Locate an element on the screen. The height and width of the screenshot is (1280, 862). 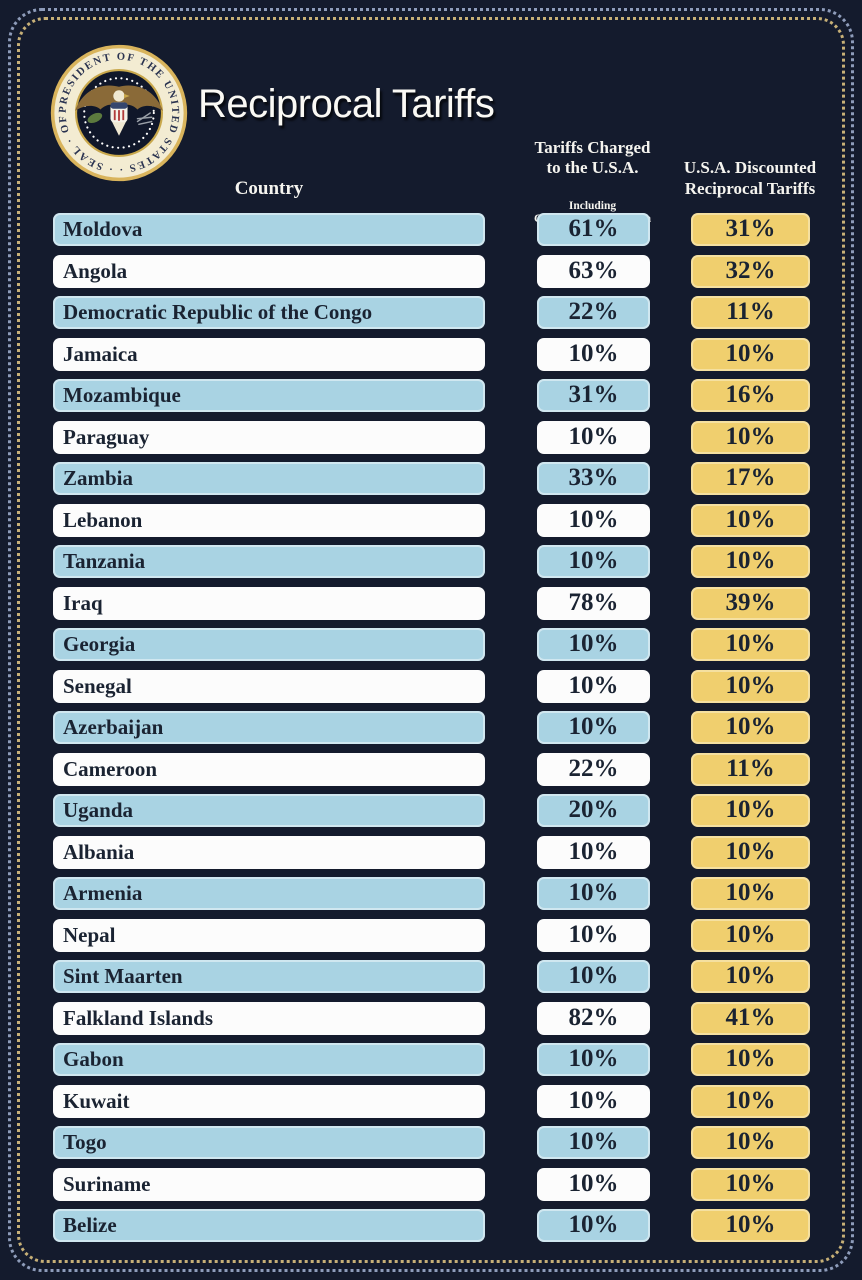
country-cell: Jamaica is located at coordinates (269, 354).